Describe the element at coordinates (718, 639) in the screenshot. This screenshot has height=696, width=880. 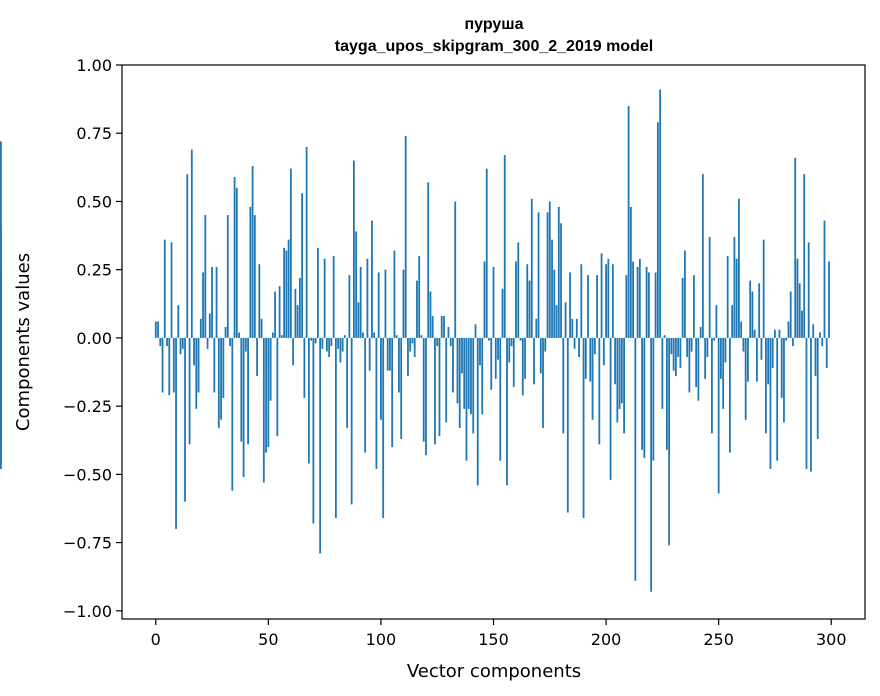
I see `x-tick-label: 250` at that location.